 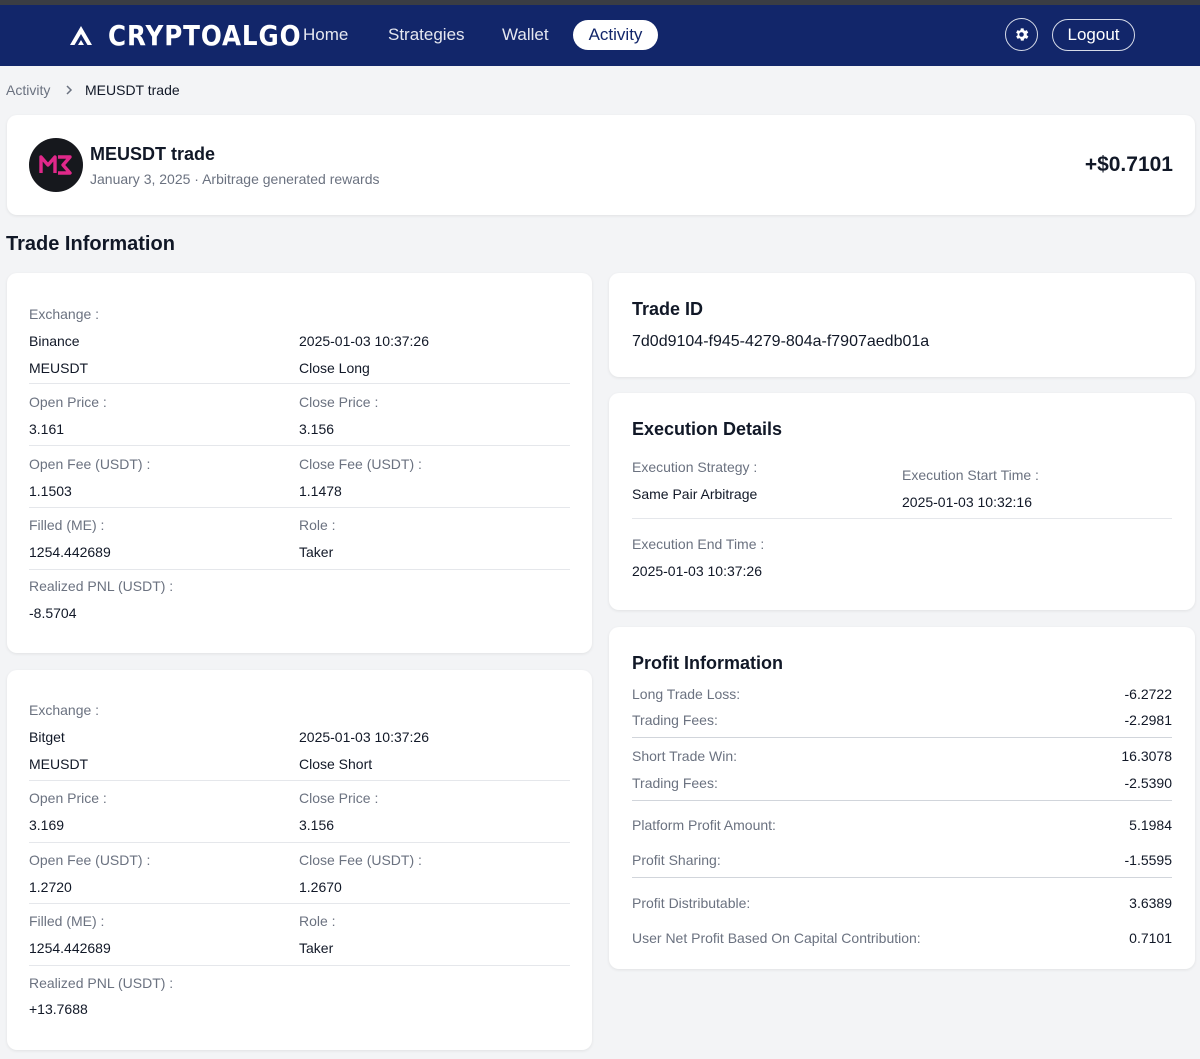 What do you see at coordinates (707, 663) in the screenshot?
I see `profit-title: Profit Information` at bounding box center [707, 663].